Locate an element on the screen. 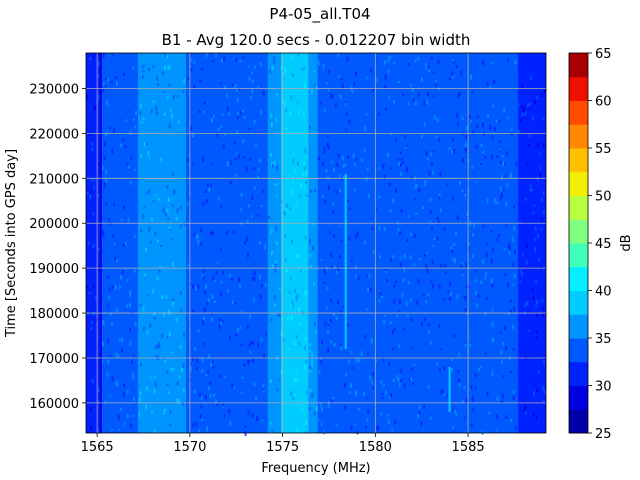  colorbar-tick-label-4: 45 is located at coordinates (603, 244).